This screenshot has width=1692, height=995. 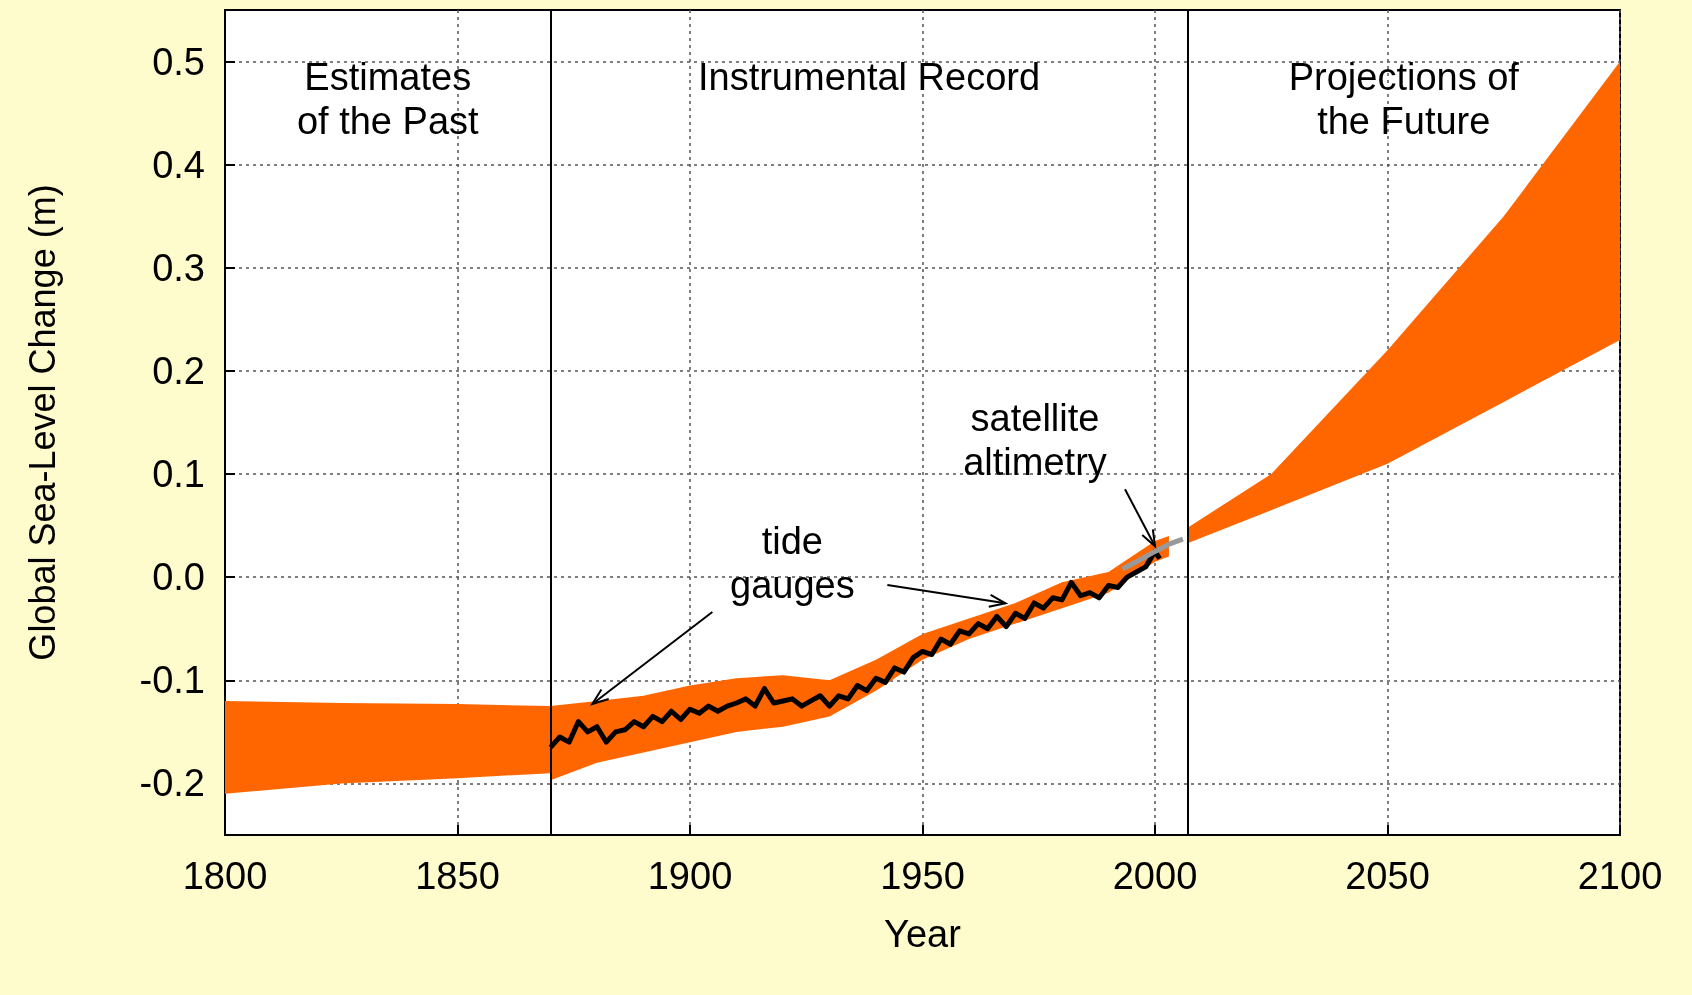 I want to click on annotation: Projections of the Future, so click(x=1404, y=99).